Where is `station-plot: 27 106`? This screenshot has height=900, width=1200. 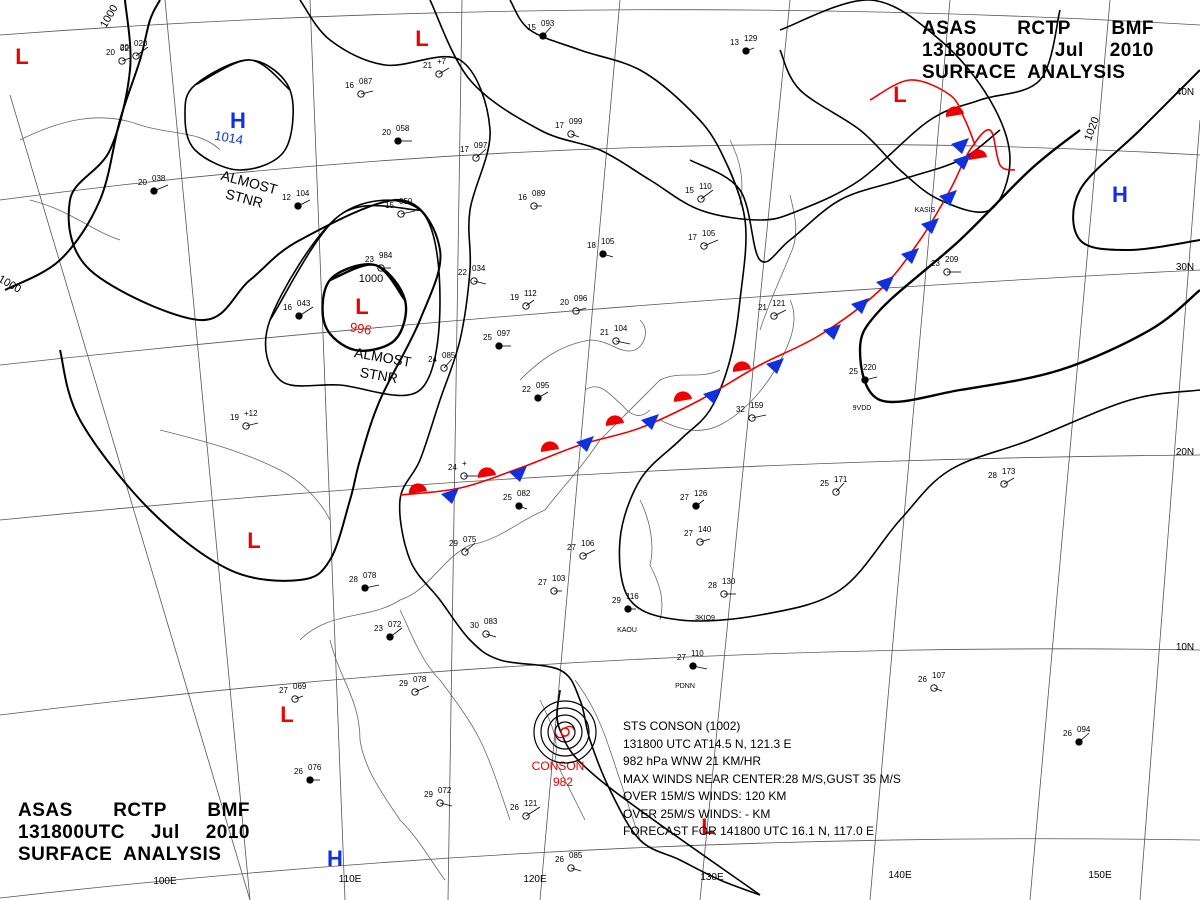 station-plot: 27 106 is located at coordinates (581, 549).